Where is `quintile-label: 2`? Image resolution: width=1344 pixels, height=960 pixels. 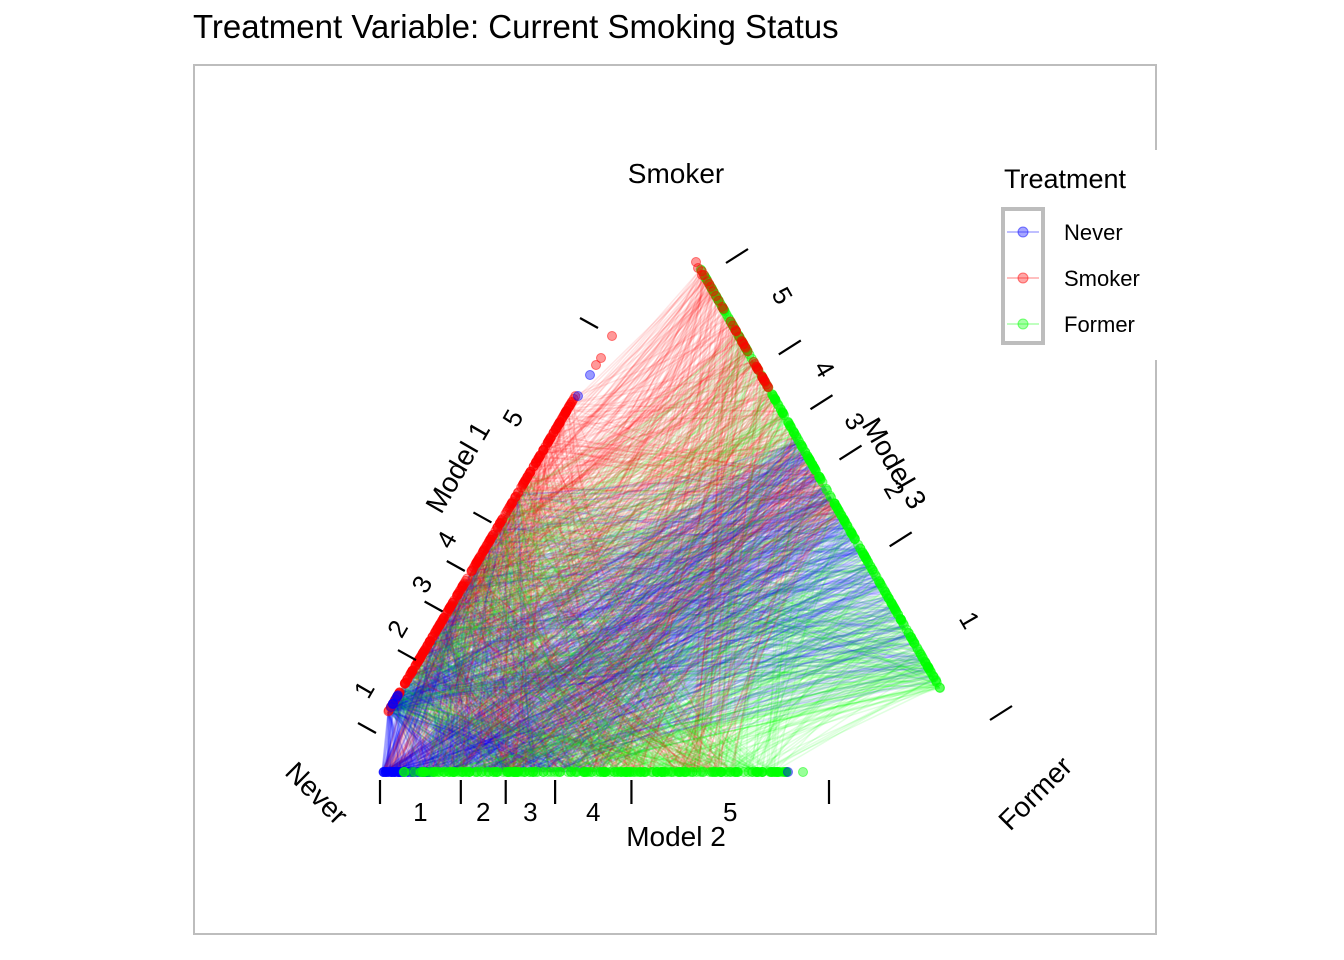
quintile-label: 2 is located at coordinates (483, 812).